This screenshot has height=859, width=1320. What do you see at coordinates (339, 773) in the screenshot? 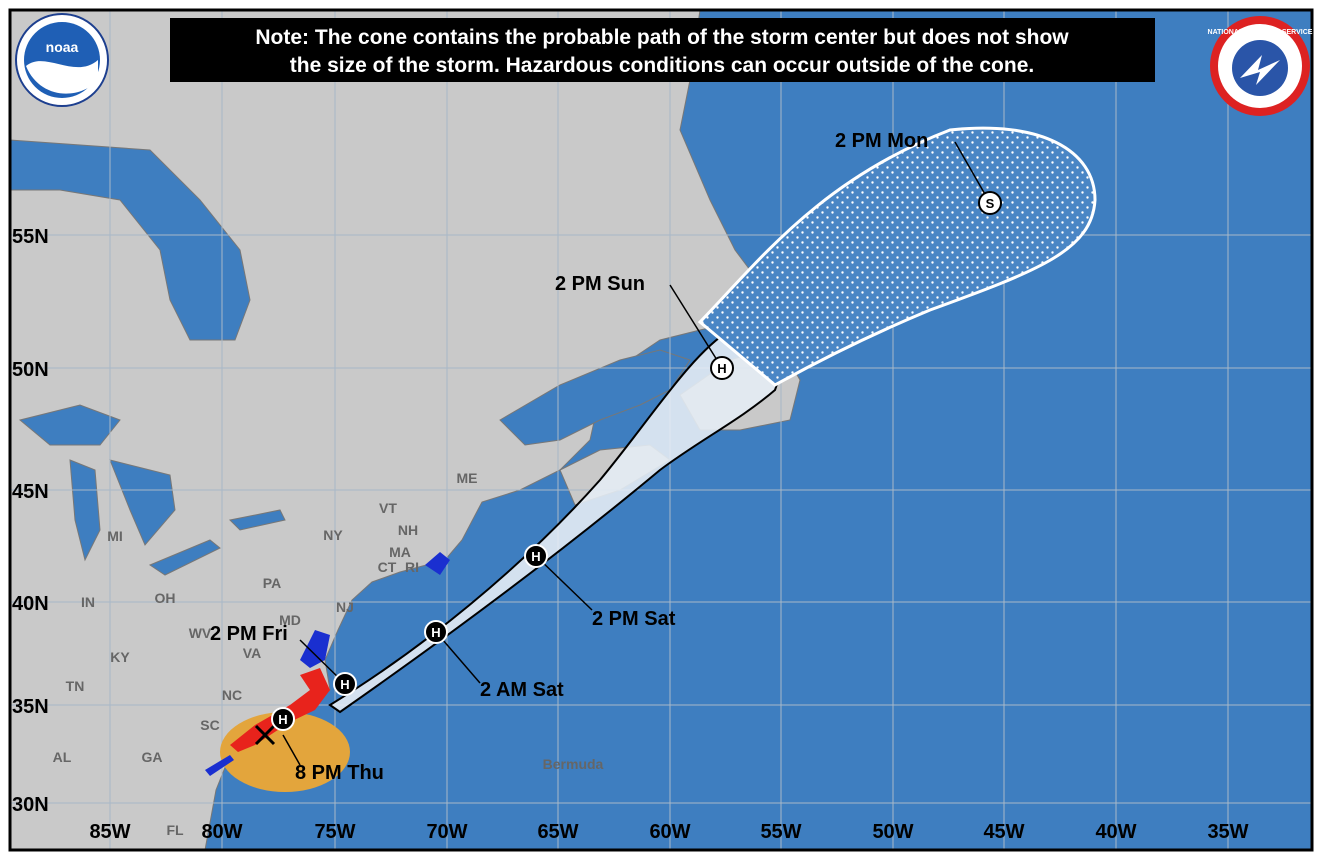
I see `forecast-time: 8 PM Thu` at bounding box center [339, 773].